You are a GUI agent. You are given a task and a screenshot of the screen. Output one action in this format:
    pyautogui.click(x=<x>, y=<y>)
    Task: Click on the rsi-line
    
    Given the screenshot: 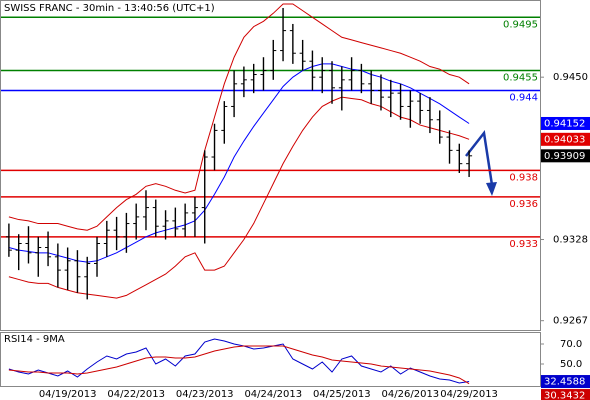 What is the action you would take?
    pyautogui.click(x=239, y=365)
    